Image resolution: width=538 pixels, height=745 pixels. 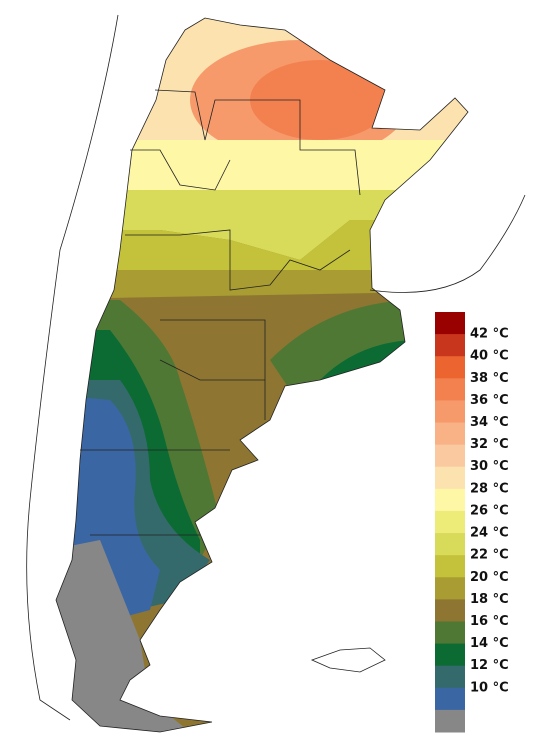 I want to click on legend-label: 28 °C, so click(x=489, y=488).